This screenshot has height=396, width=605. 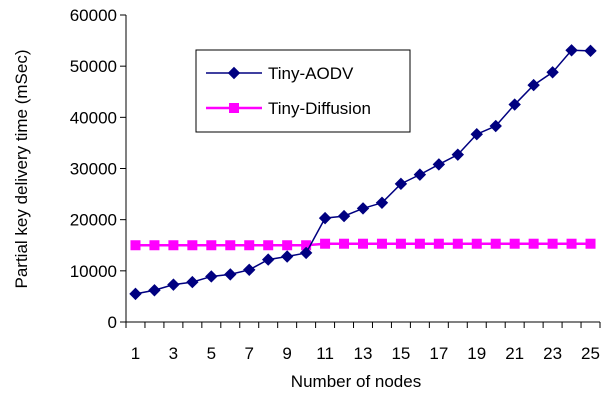 I want to click on x-axis-ticks: 1 3 5 7 9 11 13 15 17 19 21 23 25, so click(x=363, y=342).